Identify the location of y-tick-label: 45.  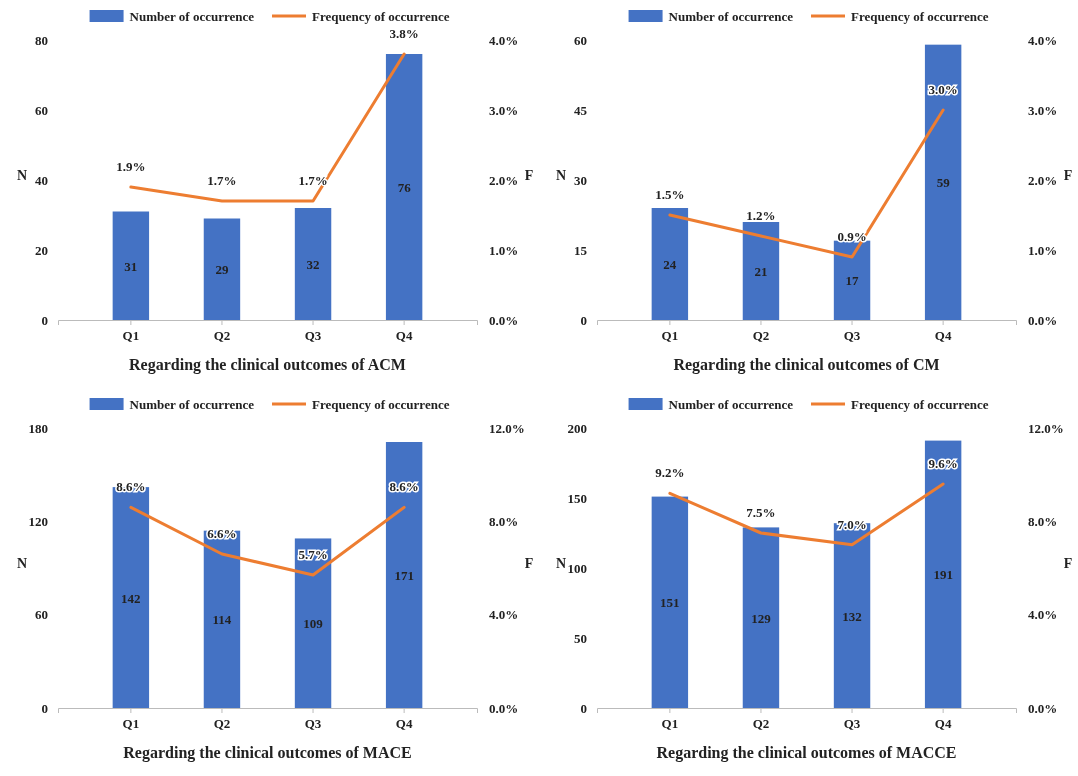
(581, 110).